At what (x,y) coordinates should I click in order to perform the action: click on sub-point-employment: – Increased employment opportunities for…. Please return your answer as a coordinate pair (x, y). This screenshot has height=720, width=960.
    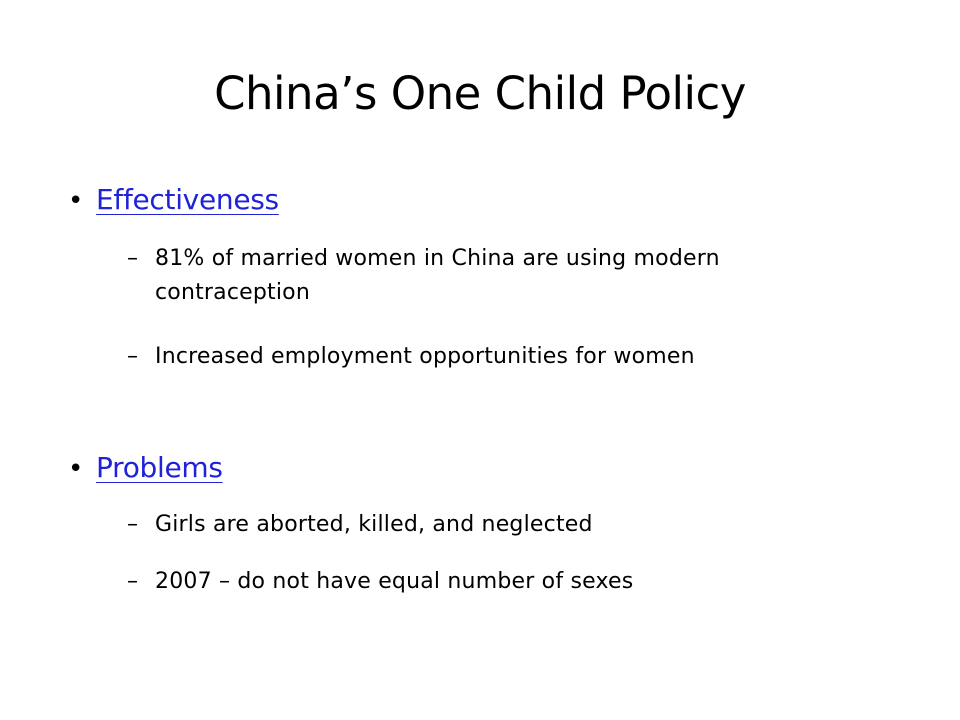
    Looking at the image, I should click on (491, 357).